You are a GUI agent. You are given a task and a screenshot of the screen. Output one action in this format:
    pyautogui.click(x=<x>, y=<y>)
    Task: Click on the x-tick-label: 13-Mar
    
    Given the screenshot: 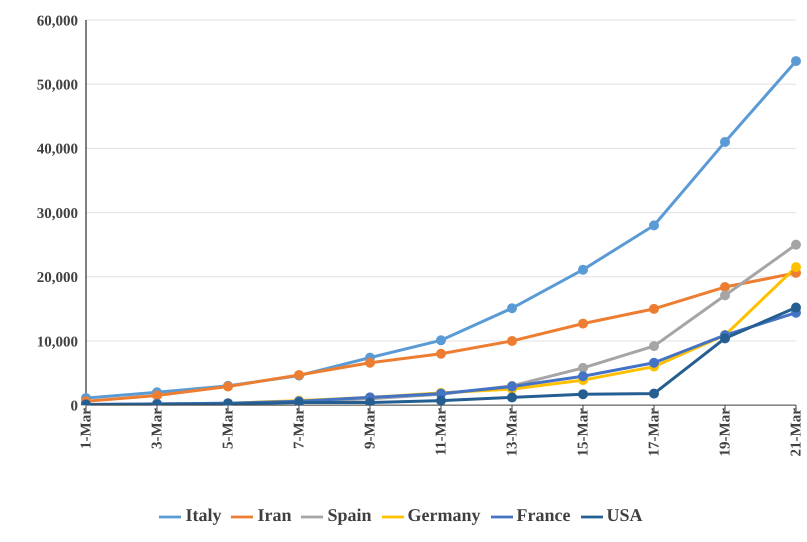 What is the action you would take?
    pyautogui.click(x=512, y=432)
    